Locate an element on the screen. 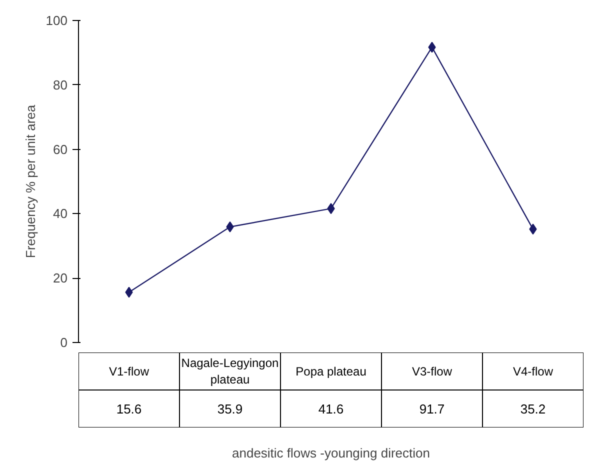 The height and width of the screenshot is (463, 605). x-tick-label: V3-flow is located at coordinates (432, 371).